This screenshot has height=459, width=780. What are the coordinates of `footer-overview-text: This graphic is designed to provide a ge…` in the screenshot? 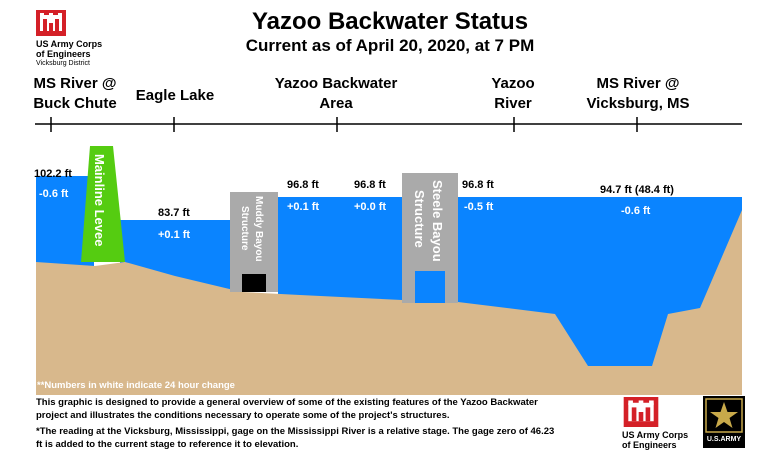 It's located at (287, 409).